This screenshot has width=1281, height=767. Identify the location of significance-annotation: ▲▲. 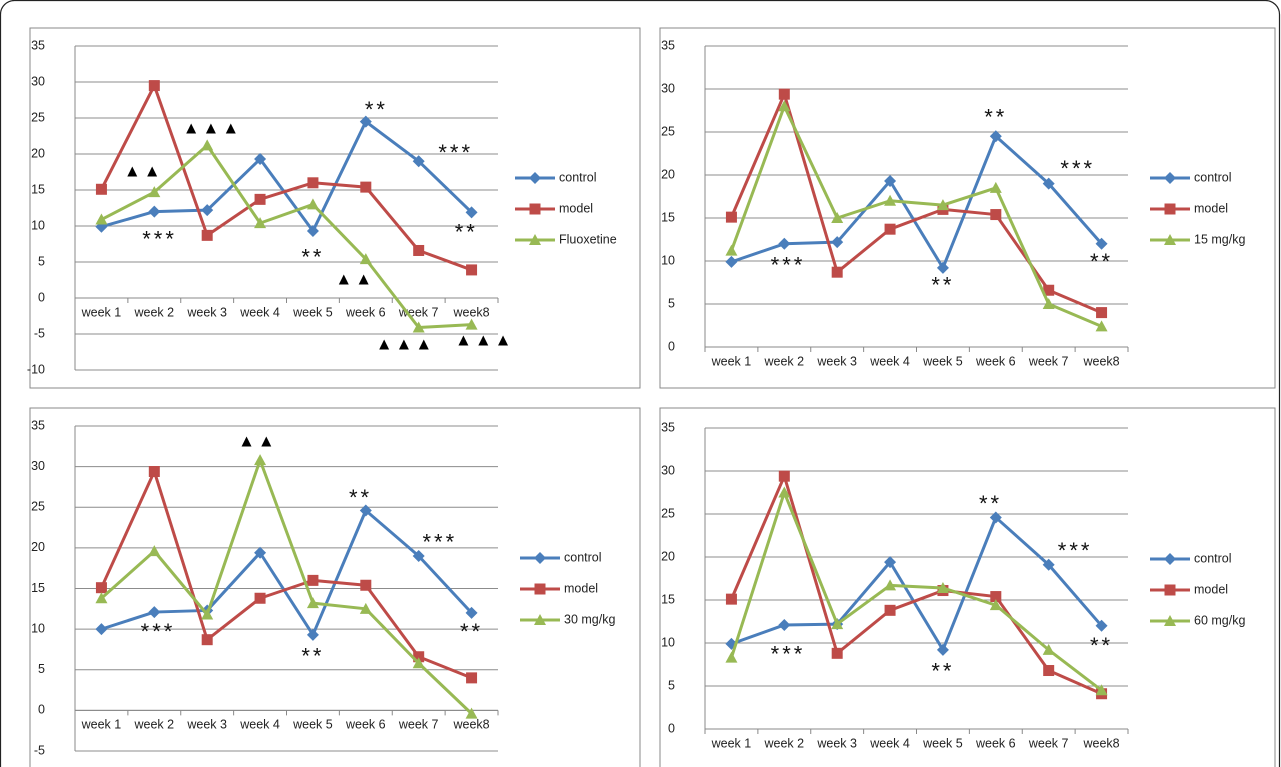
(355, 278).